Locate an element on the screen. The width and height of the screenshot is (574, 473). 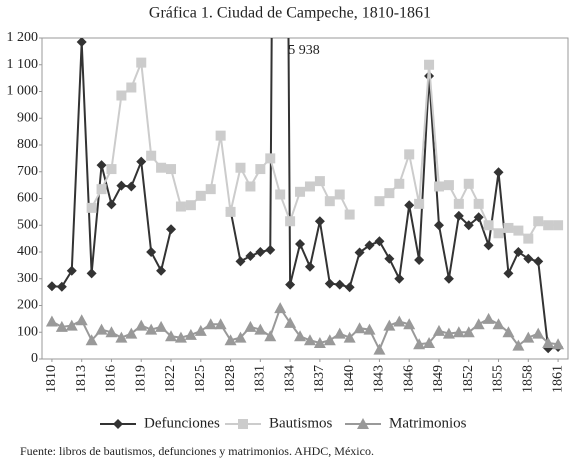
x-tick-label: 1828 is located at coordinates (230, 379).